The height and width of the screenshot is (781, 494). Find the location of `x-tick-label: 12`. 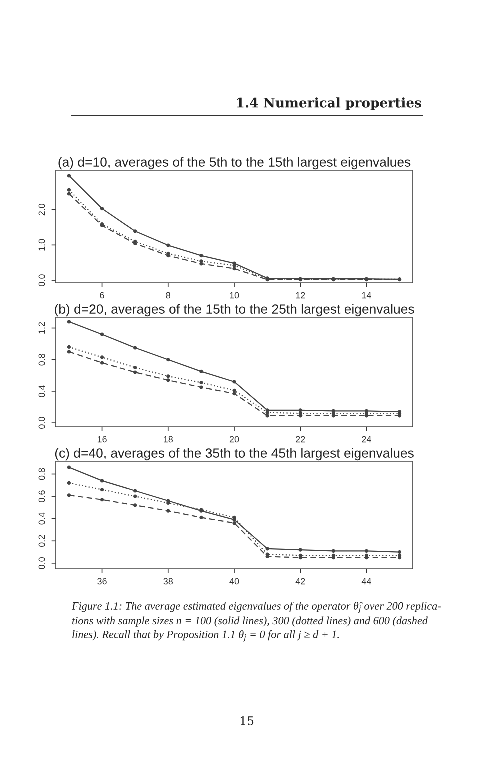

x-tick-label: 12 is located at coordinates (301, 295).